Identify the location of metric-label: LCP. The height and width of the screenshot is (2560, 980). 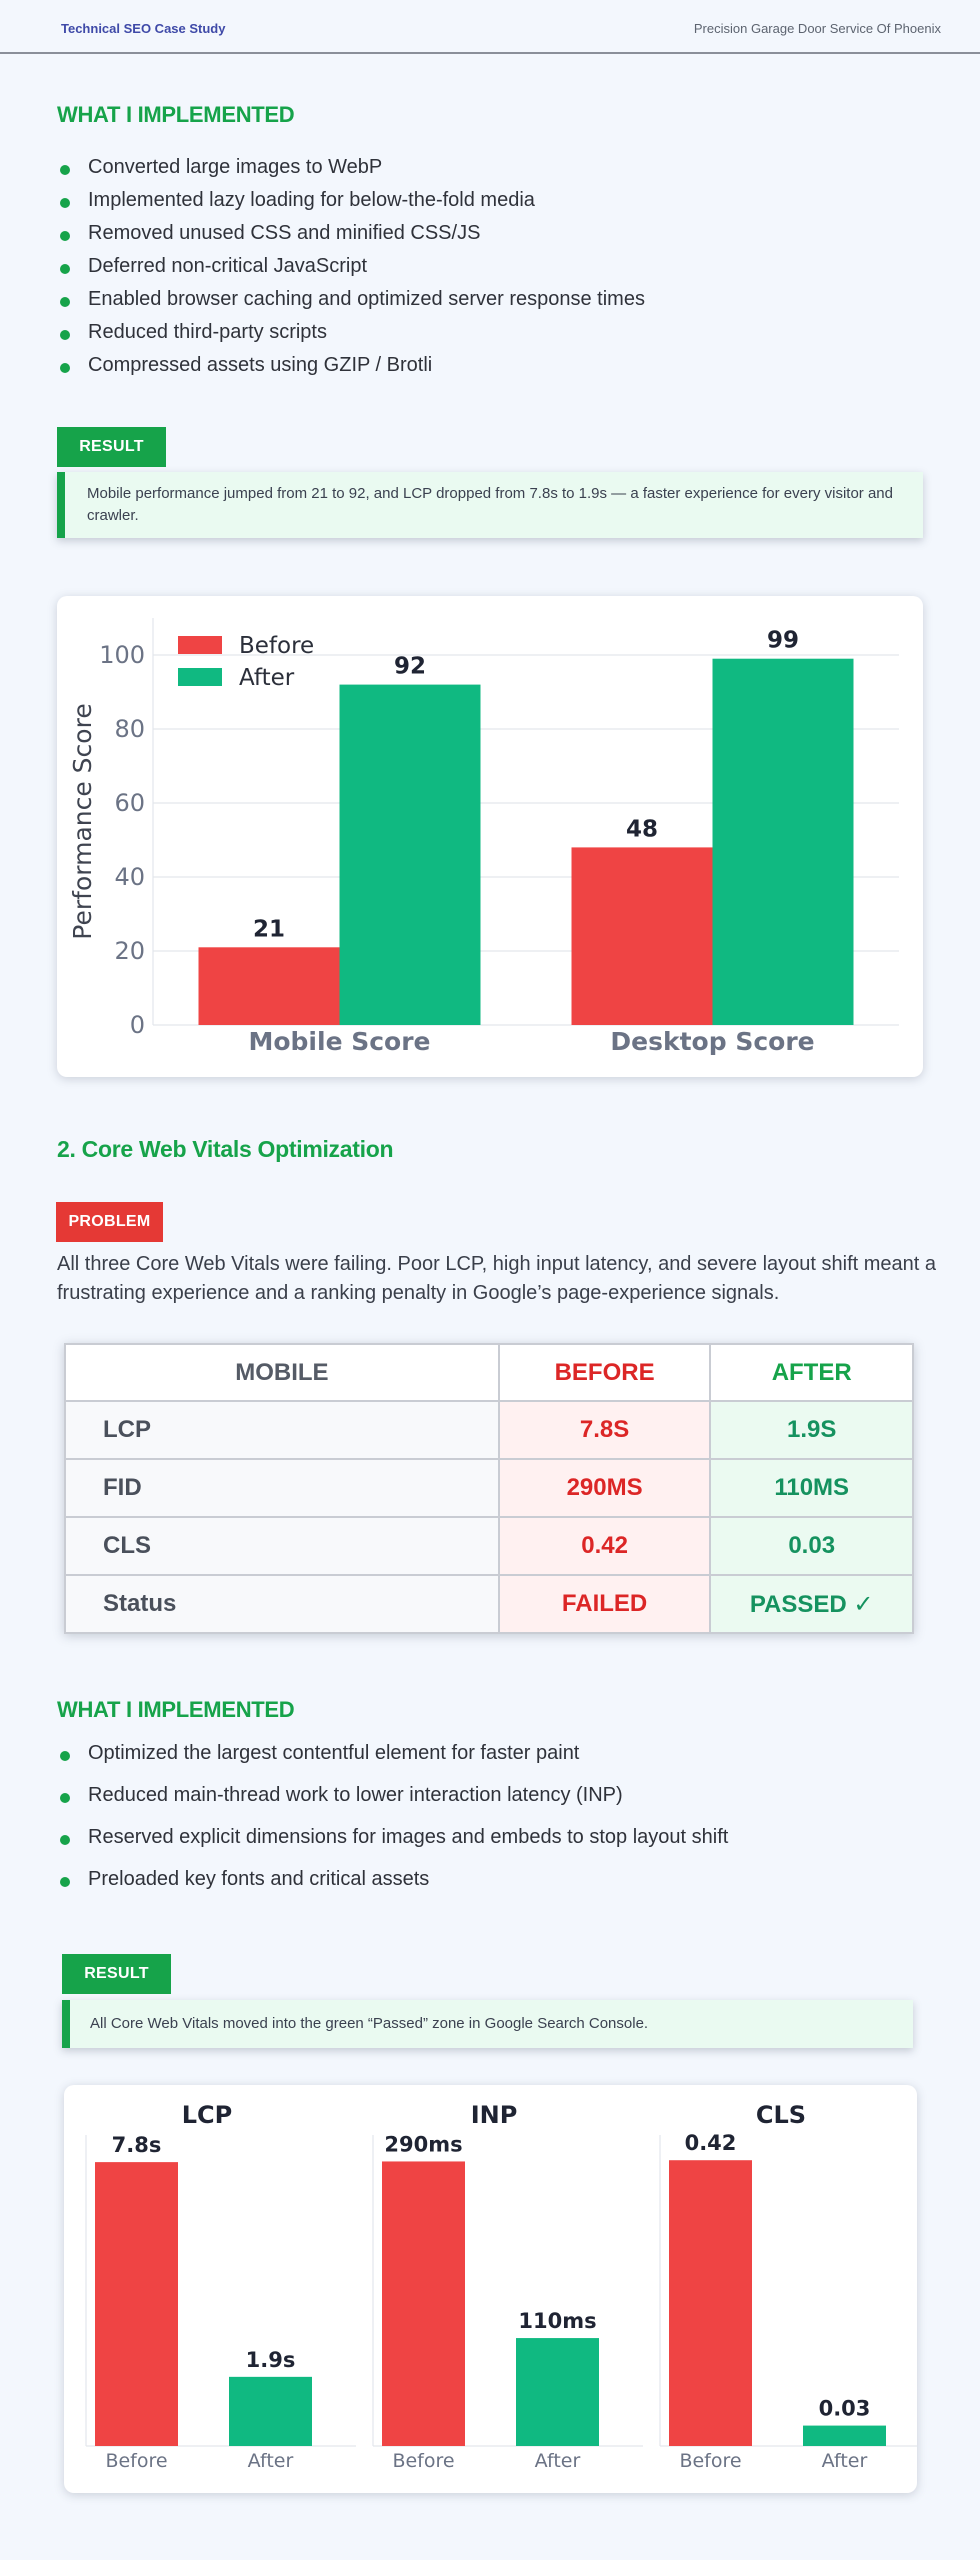
(282, 1430).